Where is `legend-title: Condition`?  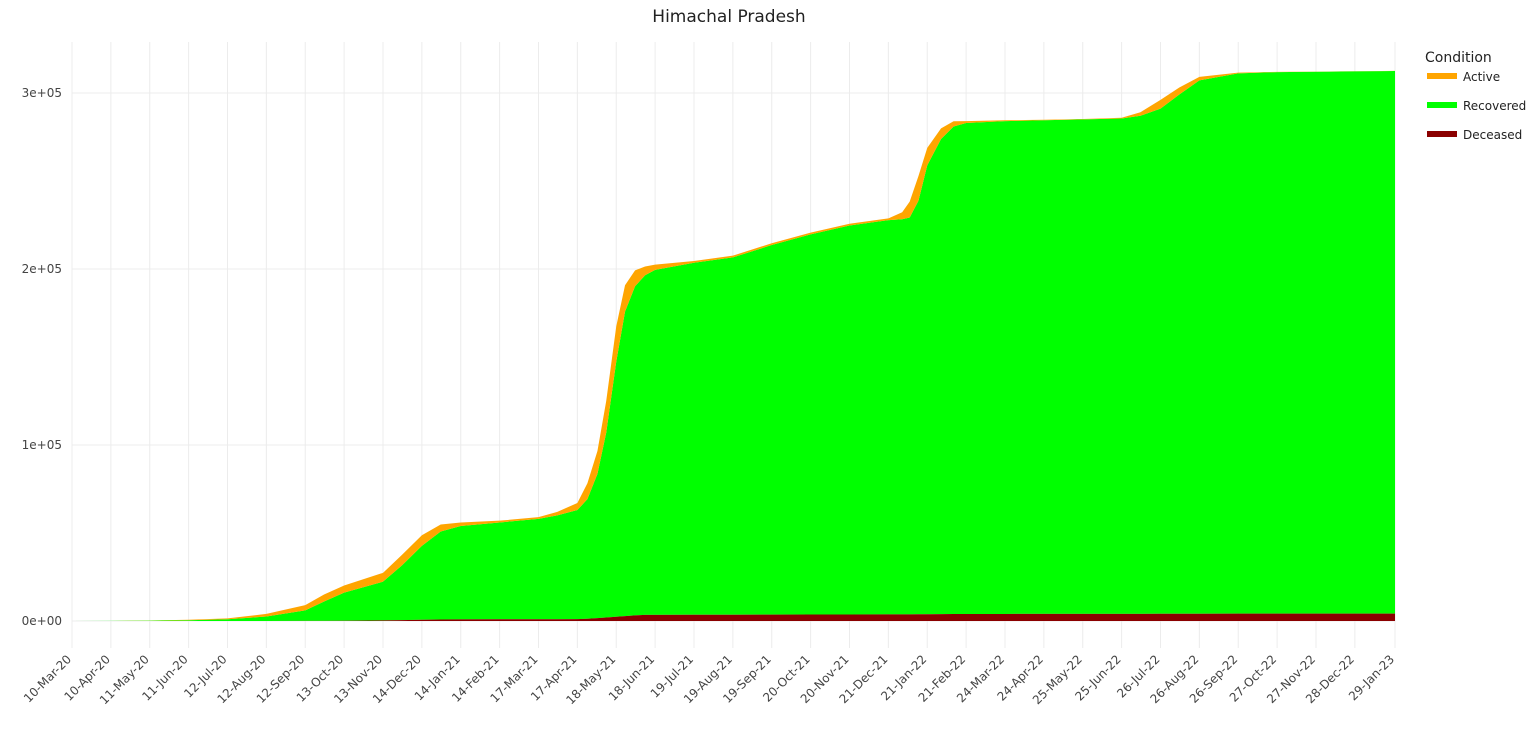 legend-title: Condition is located at coordinates (1458, 58).